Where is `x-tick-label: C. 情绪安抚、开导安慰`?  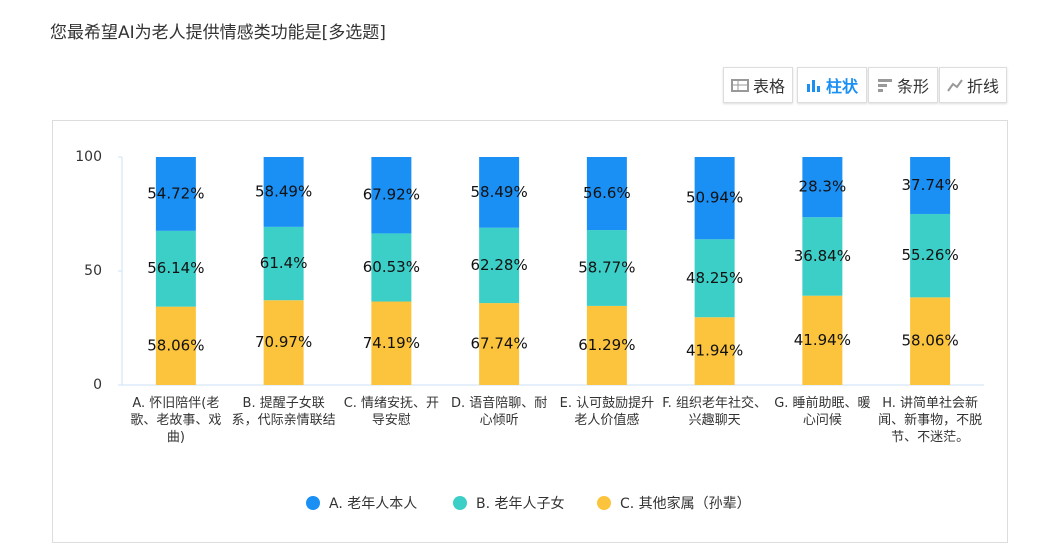 x-tick-label: C. 情绪安抚、开导安慰 is located at coordinates (391, 412).